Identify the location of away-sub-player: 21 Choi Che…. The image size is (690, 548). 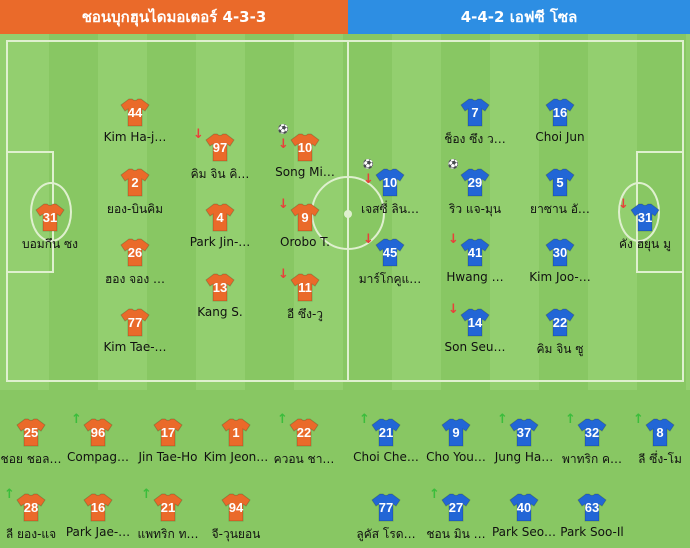
(386, 440).